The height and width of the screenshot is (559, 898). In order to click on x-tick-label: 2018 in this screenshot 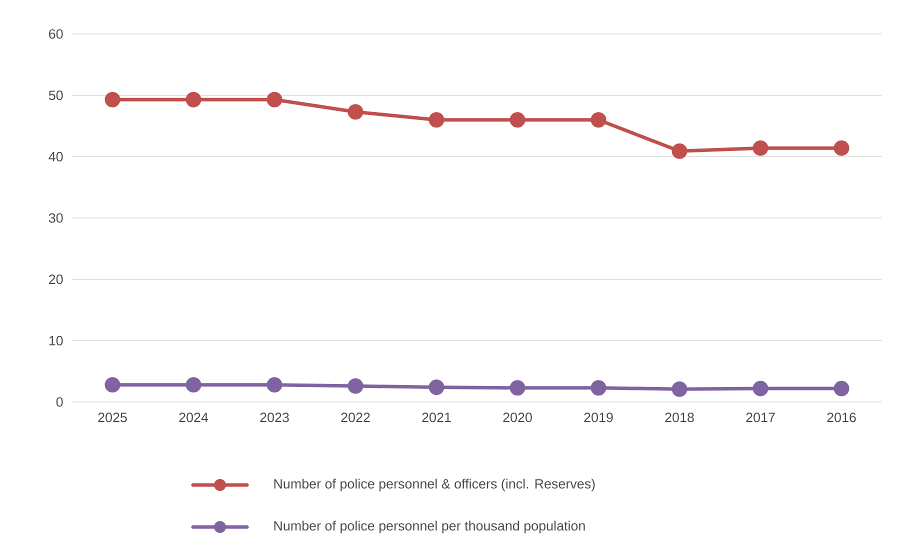, I will do `click(679, 417)`.